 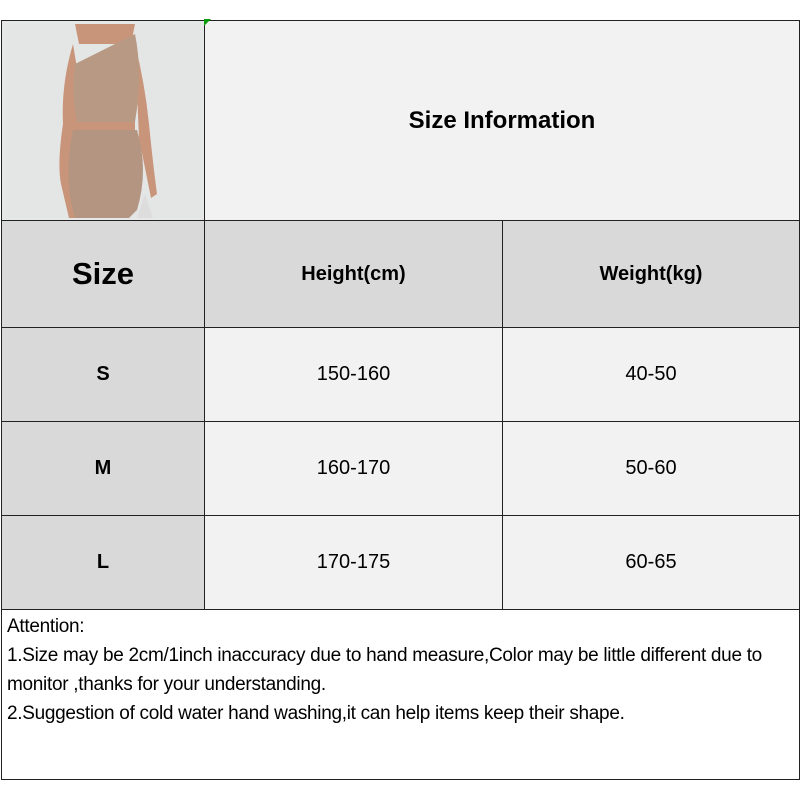 I want to click on header-size: Size, so click(x=103, y=274).